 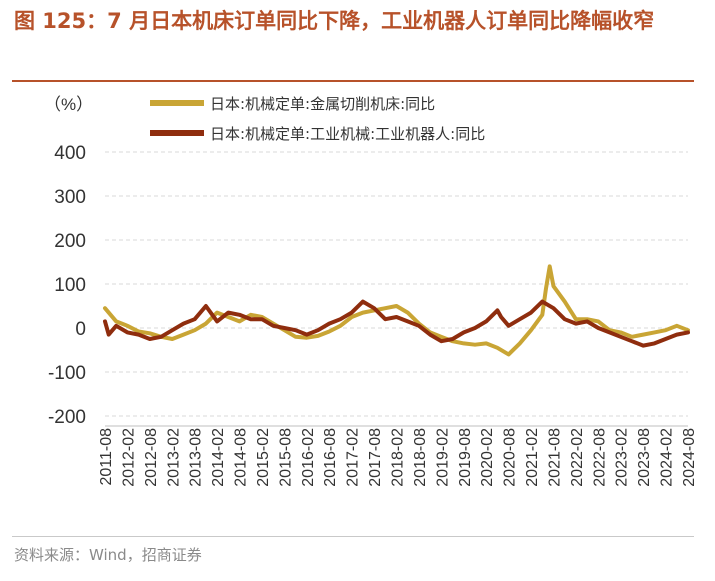 I want to click on legend-label-metal-cutting: 日本:机械定单:金属切削机床:同比, so click(x=322, y=104).